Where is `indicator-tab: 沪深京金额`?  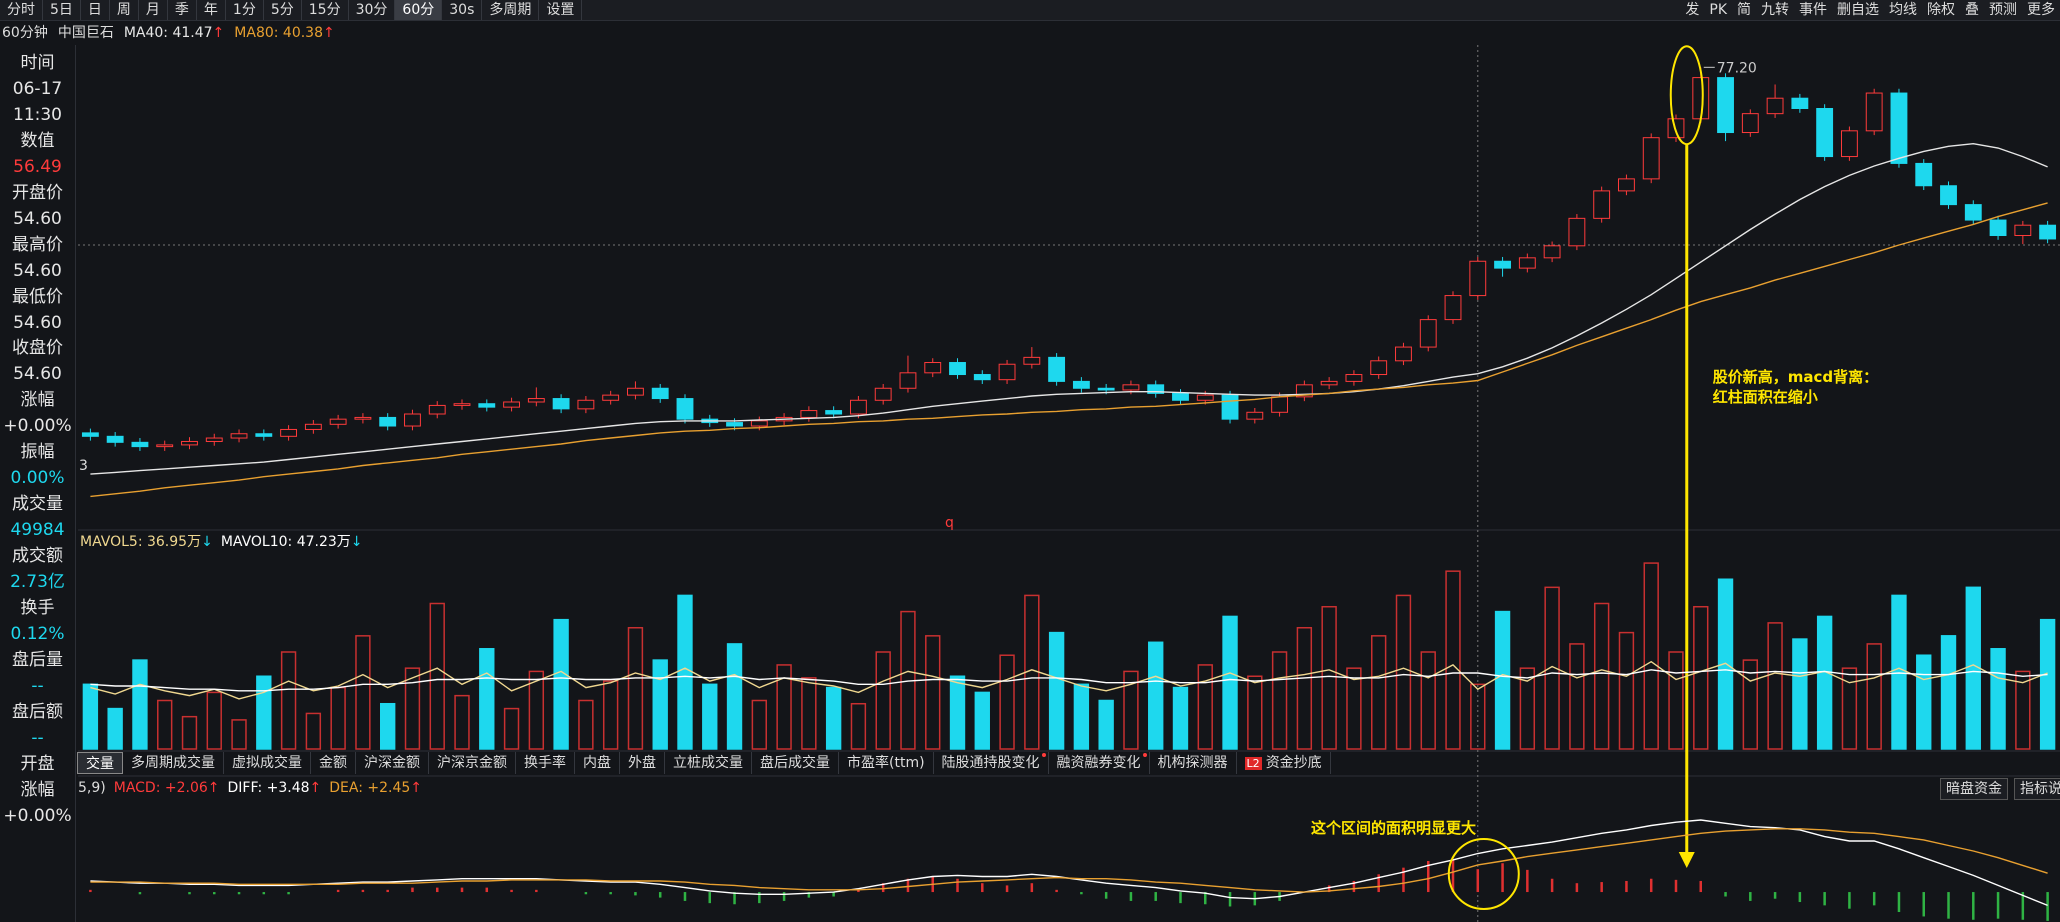
indicator-tab: 沪深京金额 is located at coordinates (472, 763).